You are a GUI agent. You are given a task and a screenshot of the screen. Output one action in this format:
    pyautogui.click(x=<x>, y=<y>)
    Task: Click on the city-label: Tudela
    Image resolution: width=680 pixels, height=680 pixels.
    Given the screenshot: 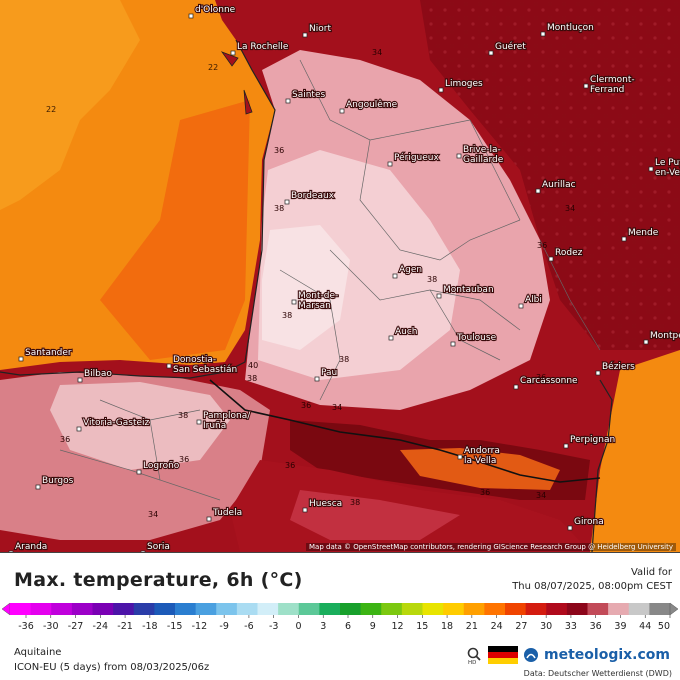 What is the action you would take?
    pyautogui.click(x=227, y=513)
    